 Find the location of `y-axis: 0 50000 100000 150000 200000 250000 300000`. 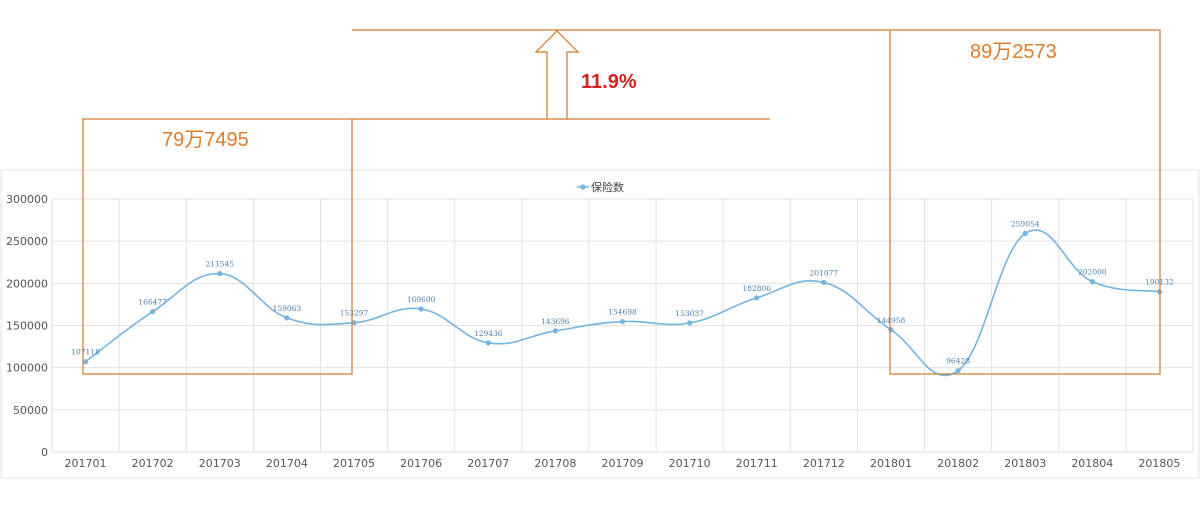

y-axis: 0 50000 100000 150000 200000 250000 300000 is located at coordinates (27, 326).